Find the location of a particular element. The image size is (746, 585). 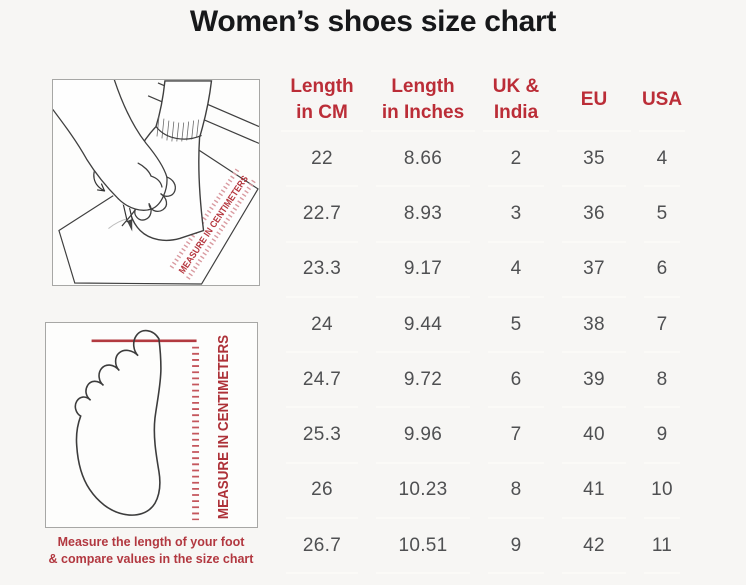

cell-r6-uk: 8 is located at coordinates (516, 492).